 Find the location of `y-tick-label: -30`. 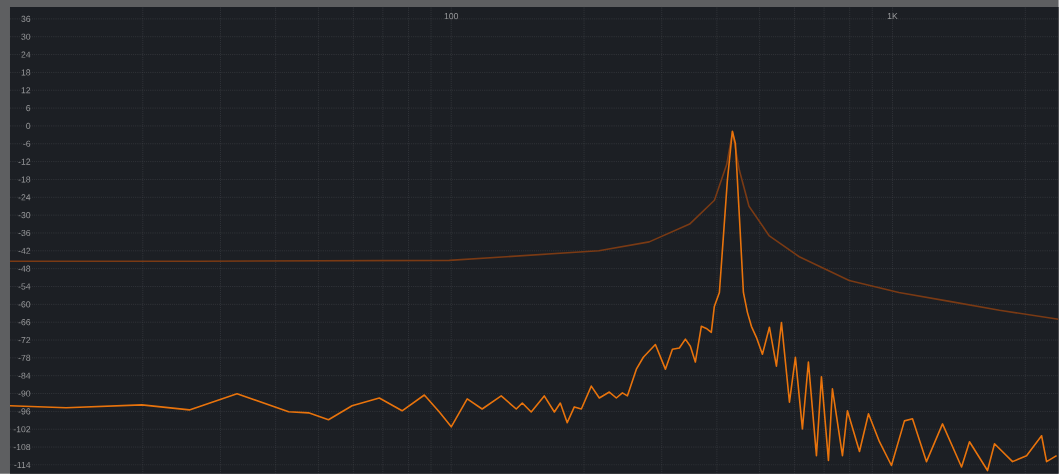

y-tick-label: -30 is located at coordinates (24, 215).